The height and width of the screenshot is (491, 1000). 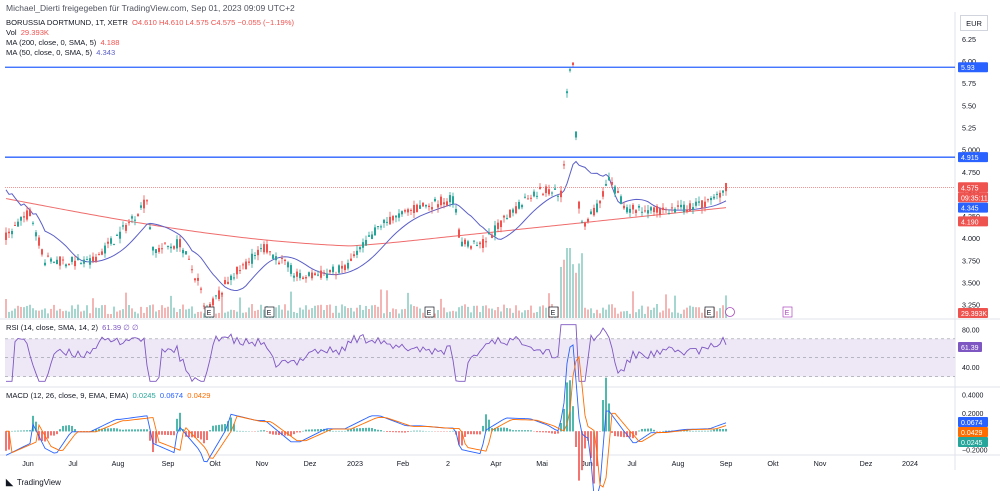 What do you see at coordinates (974, 23) in the screenshot?
I see `currency-button: EUR` at bounding box center [974, 23].